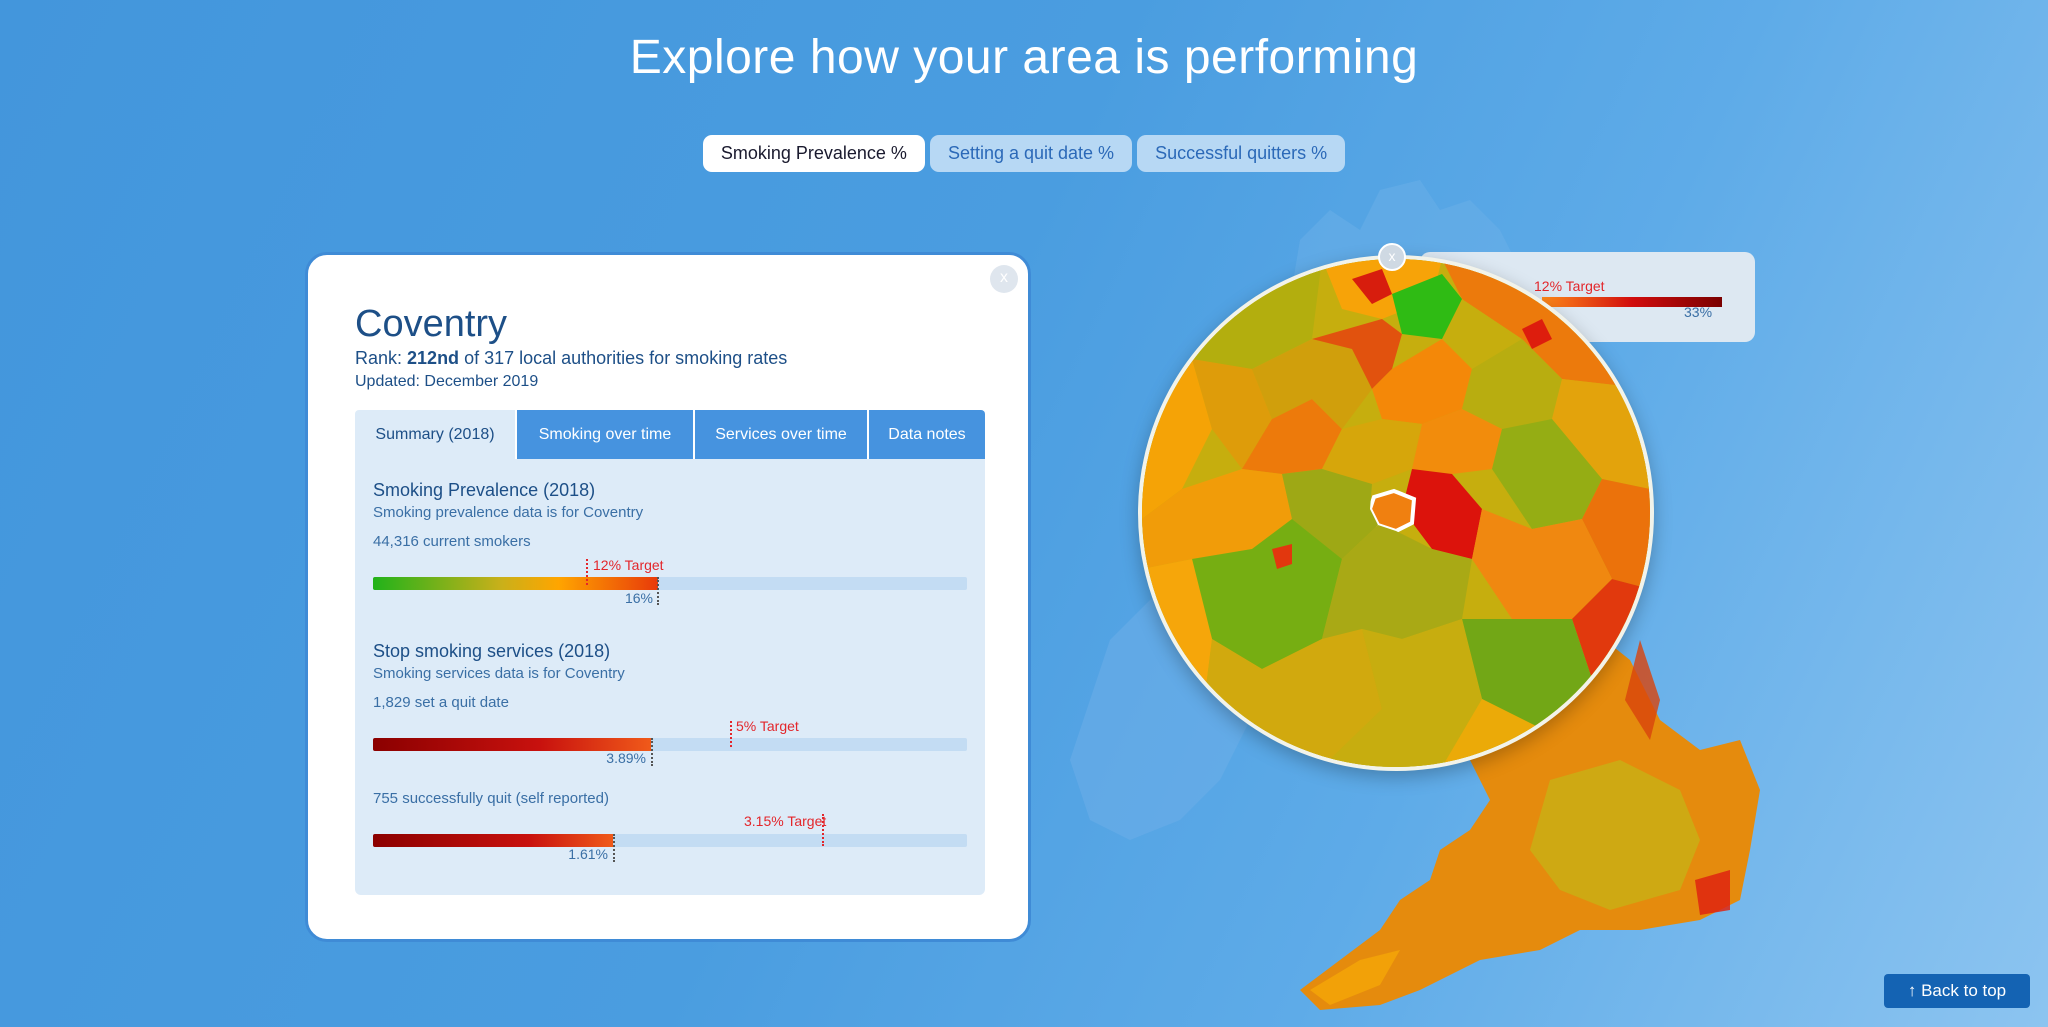 This screenshot has height=1027, width=2048. I want to click on tab-setting-quit-date: Setting a quit date %, so click(1031, 153).